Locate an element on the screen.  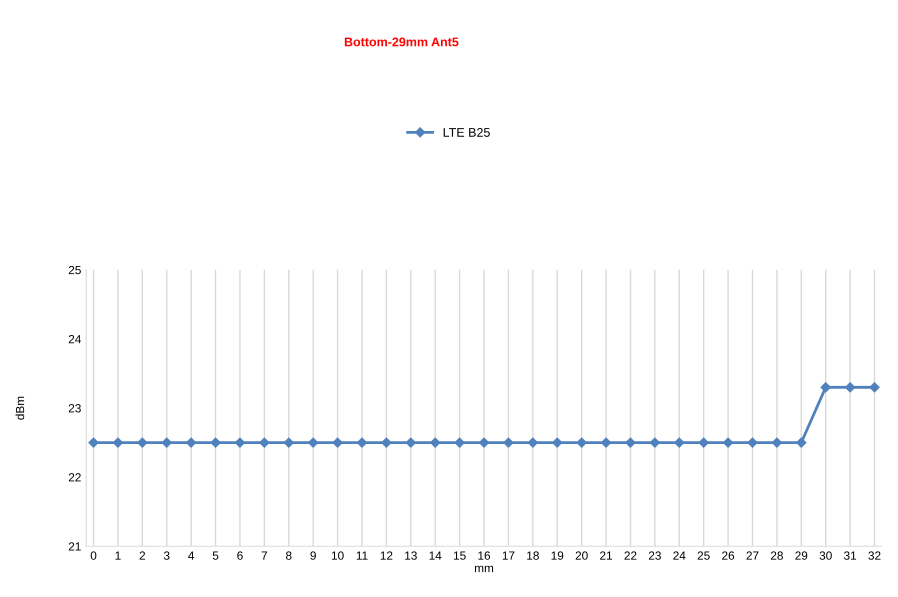
y-tick-label: 23 is located at coordinates (74, 408).